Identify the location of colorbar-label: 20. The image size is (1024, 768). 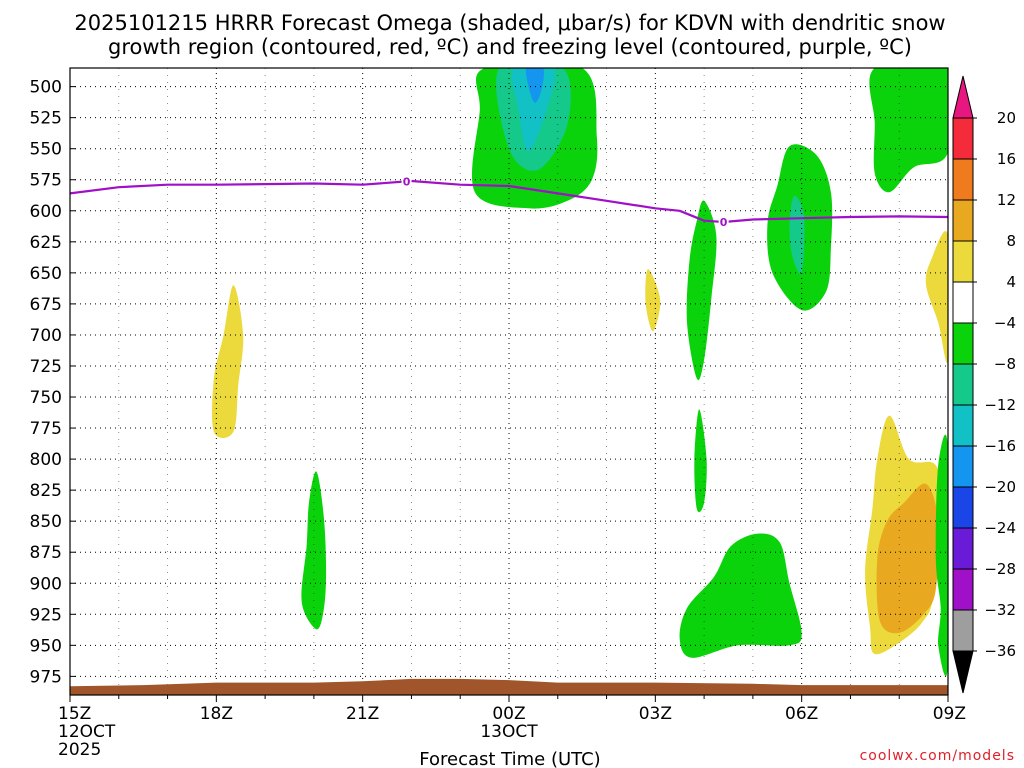
(1006, 118).